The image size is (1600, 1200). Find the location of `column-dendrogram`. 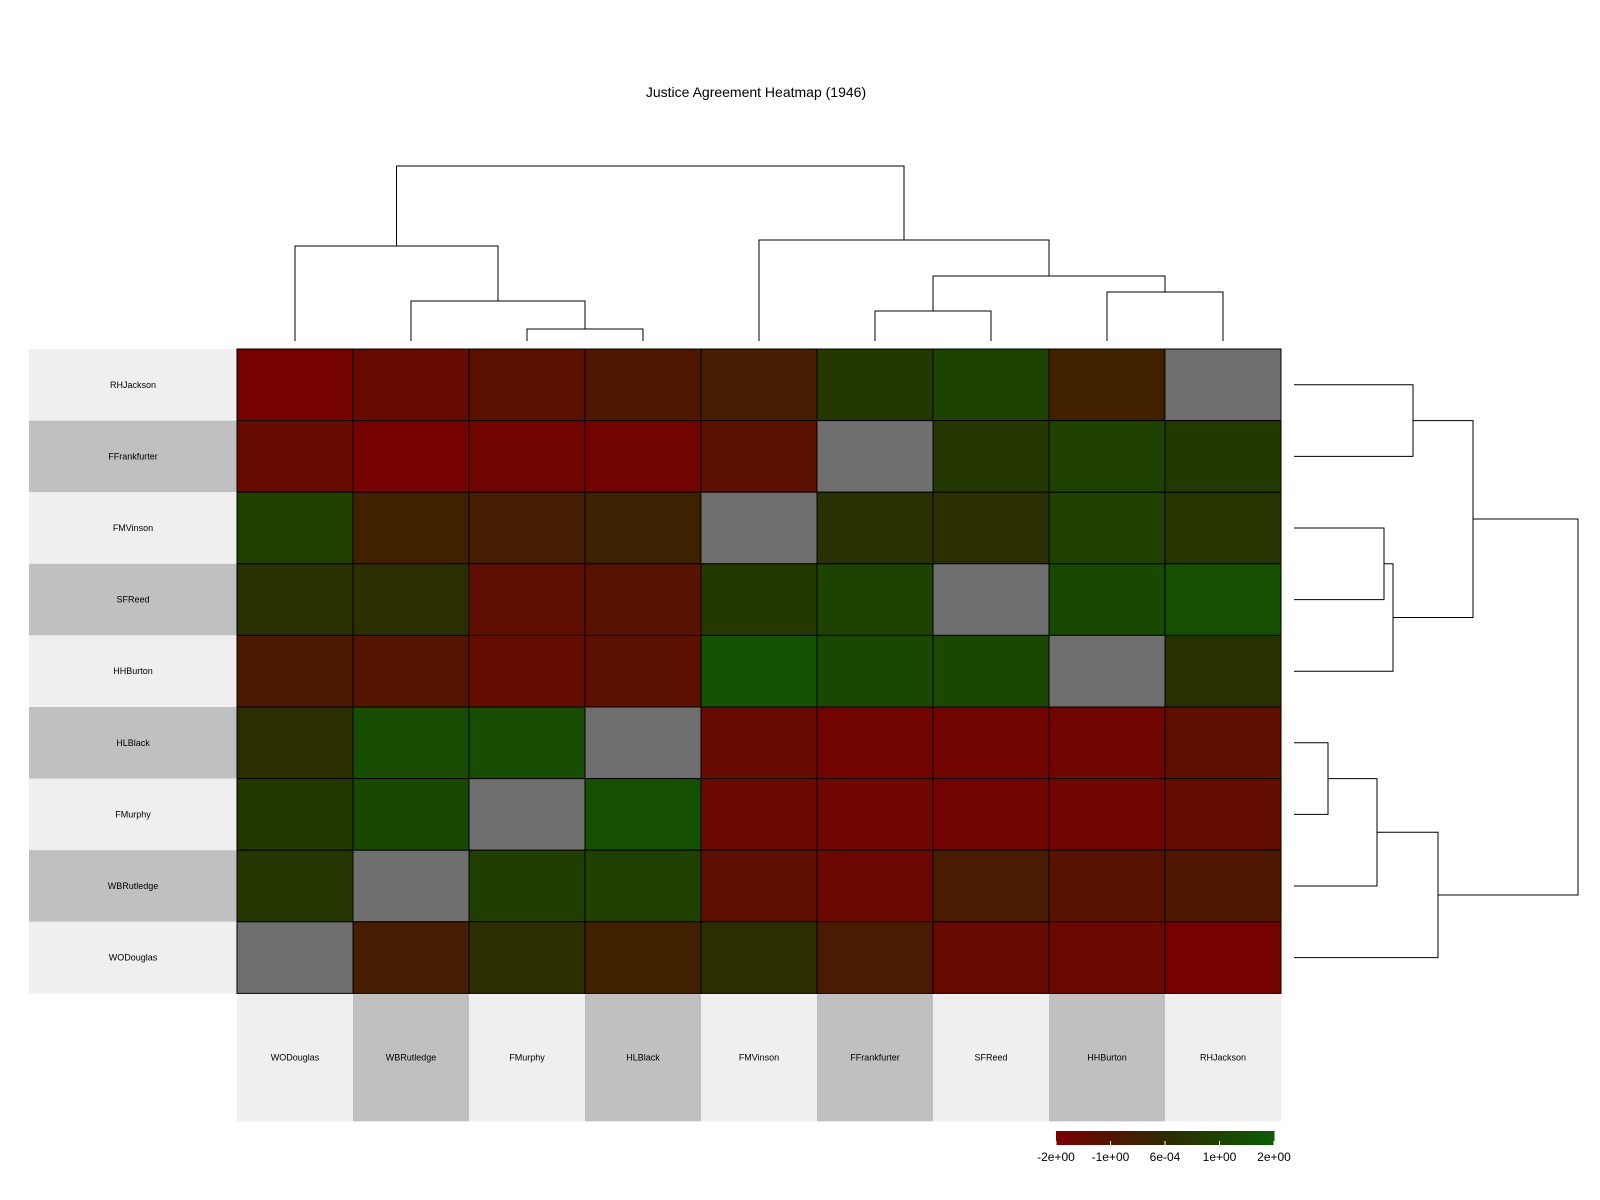

column-dendrogram is located at coordinates (759, 253).